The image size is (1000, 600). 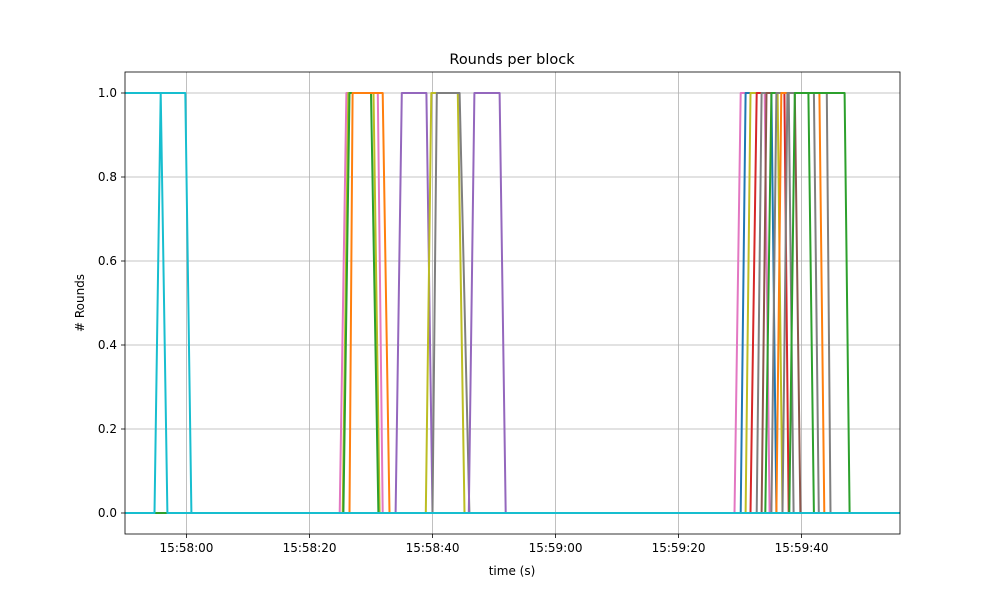 I want to click on y-tick-label: 0.6, so click(x=107, y=261).